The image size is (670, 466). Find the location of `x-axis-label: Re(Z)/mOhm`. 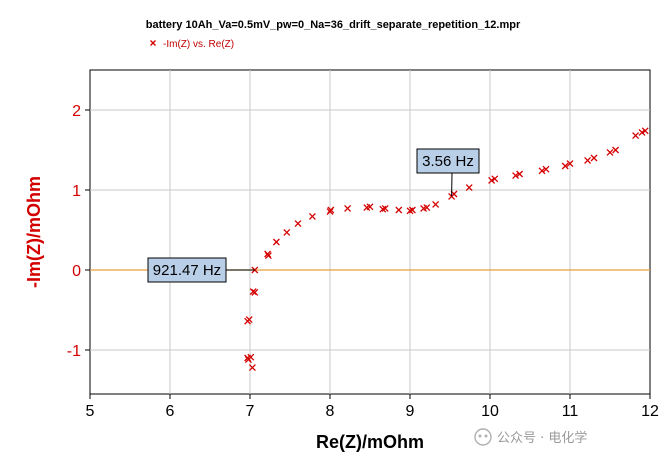

x-axis-label: Re(Z)/mOhm is located at coordinates (370, 442).